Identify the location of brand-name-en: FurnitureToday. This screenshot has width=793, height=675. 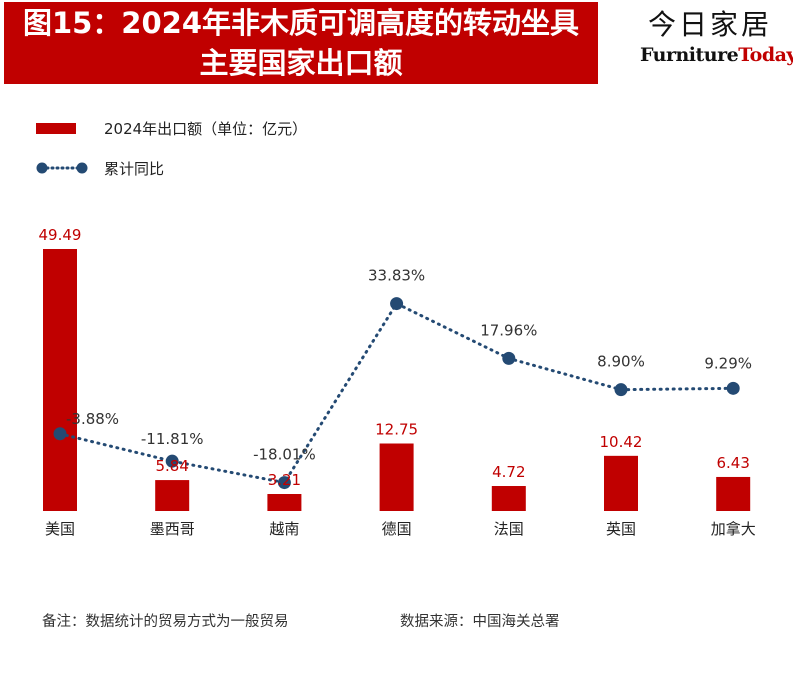
(716, 55).